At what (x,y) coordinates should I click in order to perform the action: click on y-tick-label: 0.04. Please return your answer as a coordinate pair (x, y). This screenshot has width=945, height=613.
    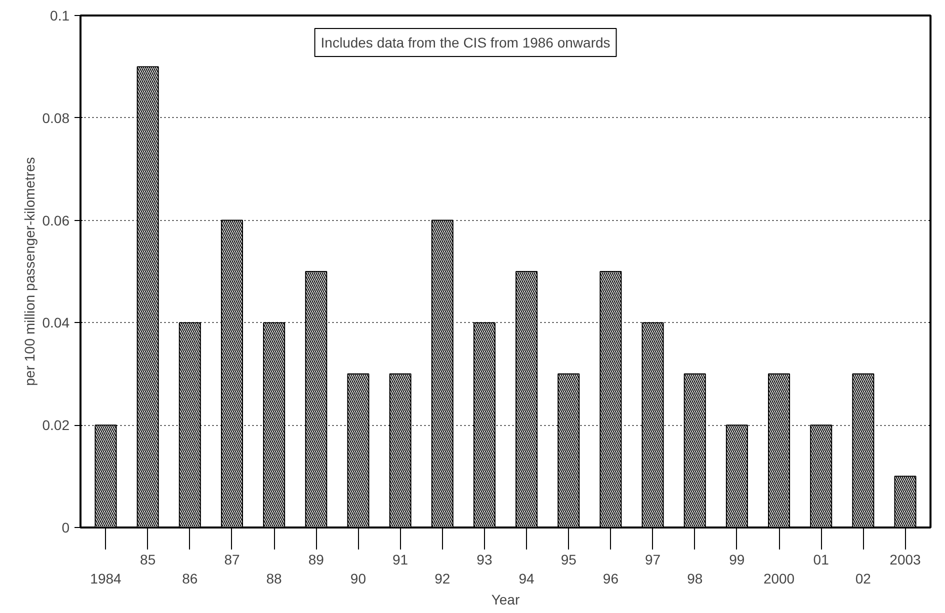
    Looking at the image, I should click on (56, 322).